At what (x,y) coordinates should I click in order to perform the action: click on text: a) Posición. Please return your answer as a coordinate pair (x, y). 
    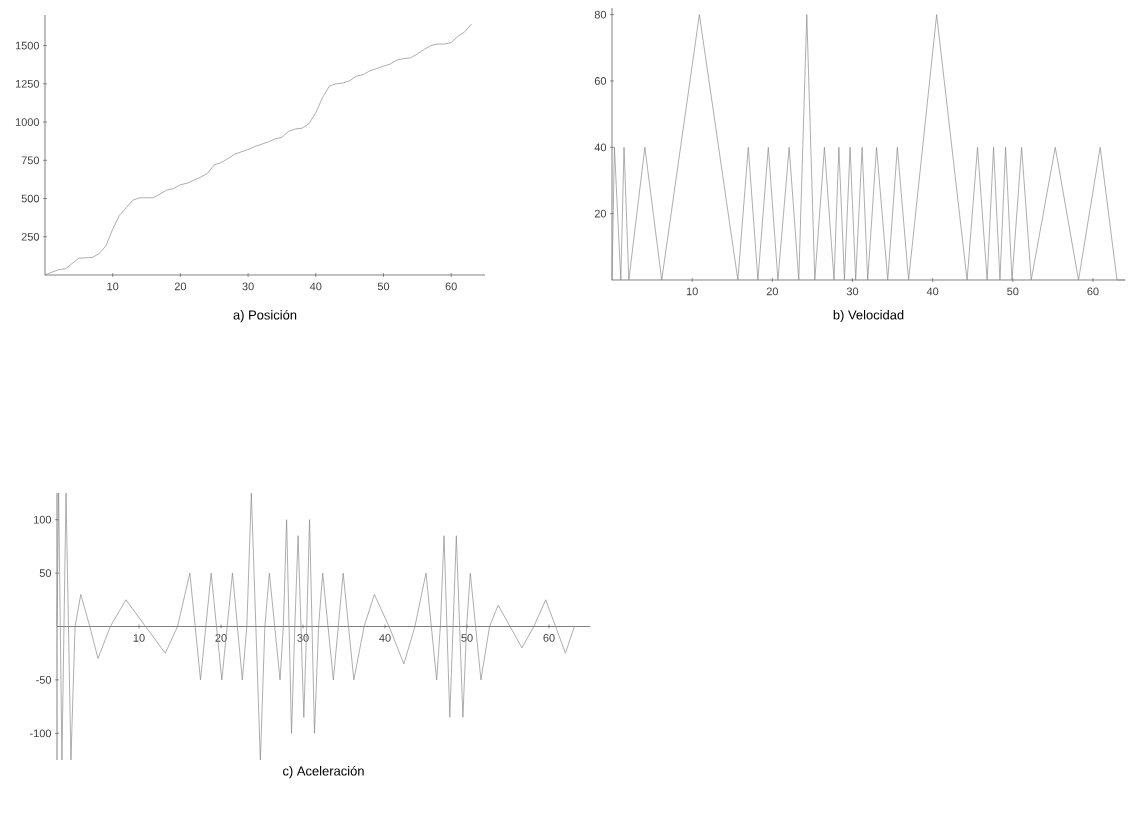
    Looking at the image, I should click on (265, 316).